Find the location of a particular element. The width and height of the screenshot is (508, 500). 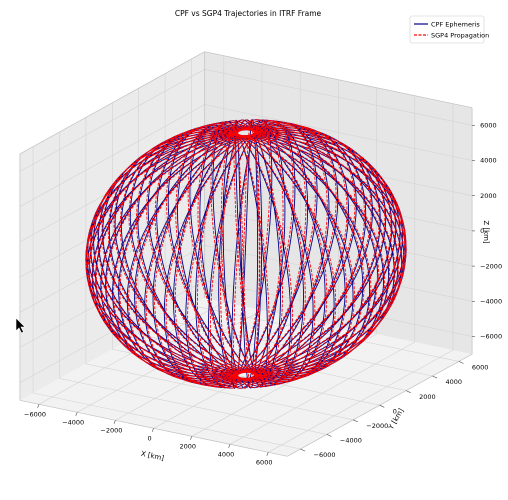

x-tick-label: 2000 is located at coordinates (188, 447).